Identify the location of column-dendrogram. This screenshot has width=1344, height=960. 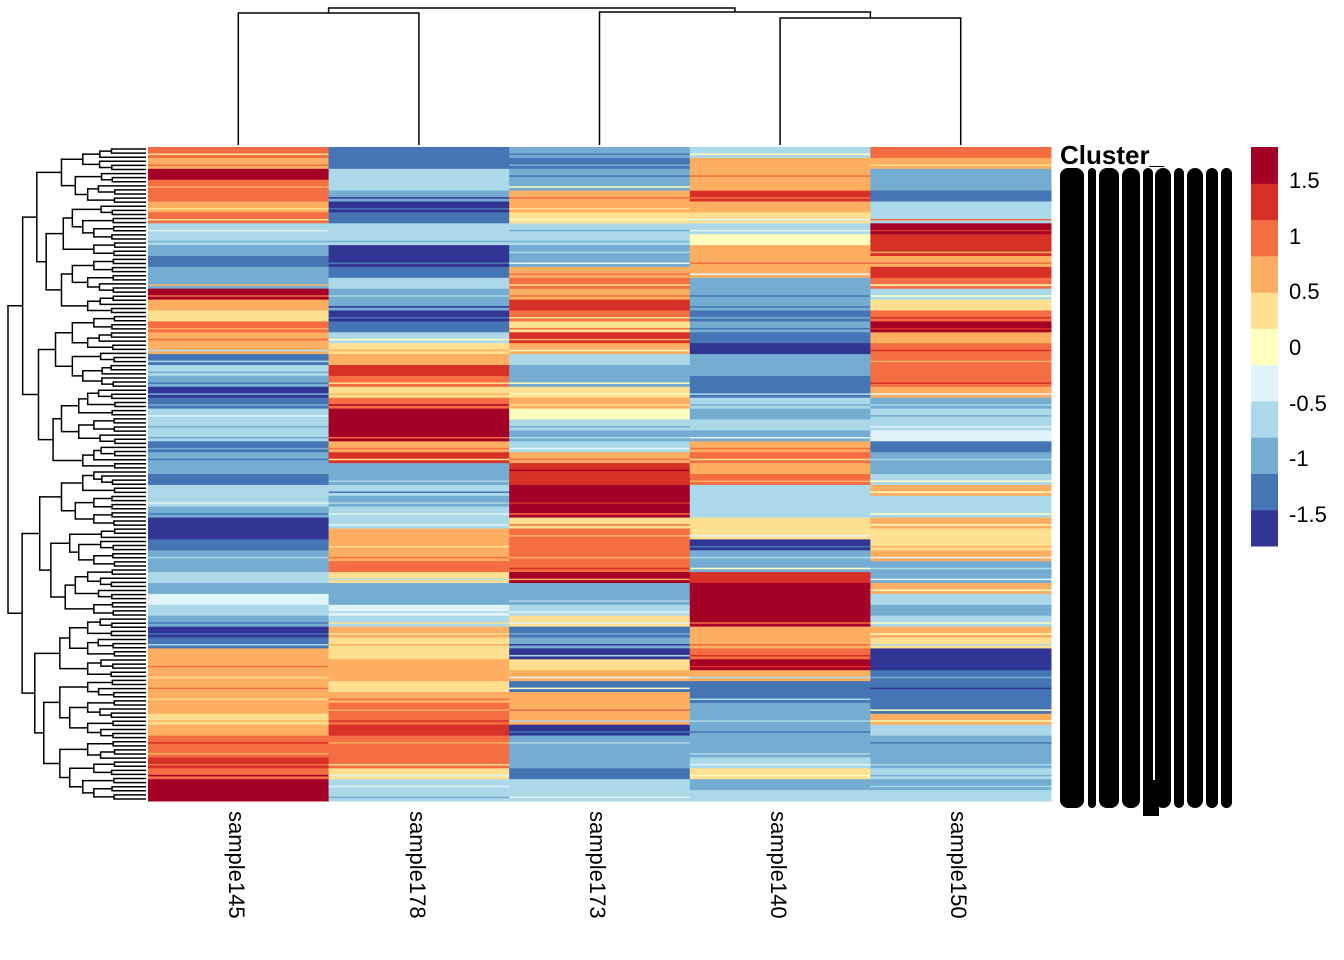
(599, 76).